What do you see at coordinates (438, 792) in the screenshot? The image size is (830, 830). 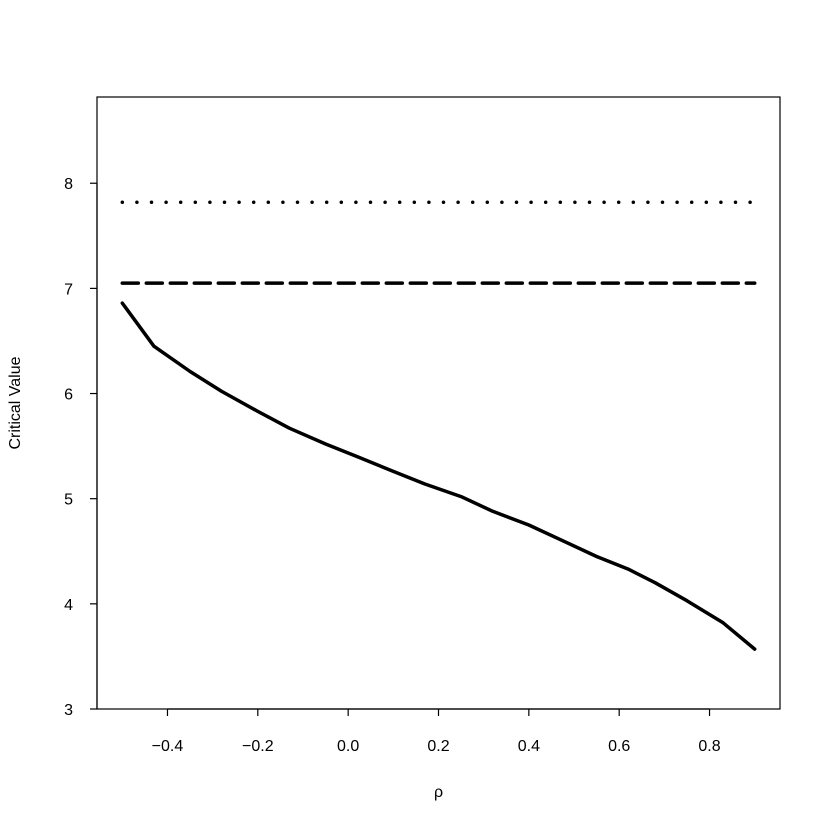 I see `x-axis-label: ρ` at bounding box center [438, 792].